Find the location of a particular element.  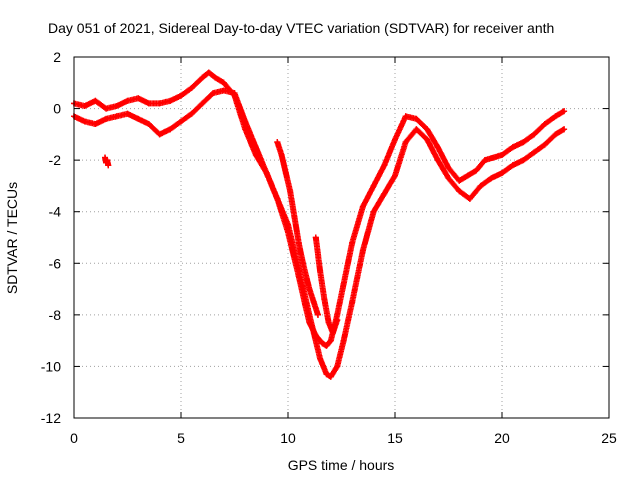

y-tick-label: 0 is located at coordinates (57, 109).